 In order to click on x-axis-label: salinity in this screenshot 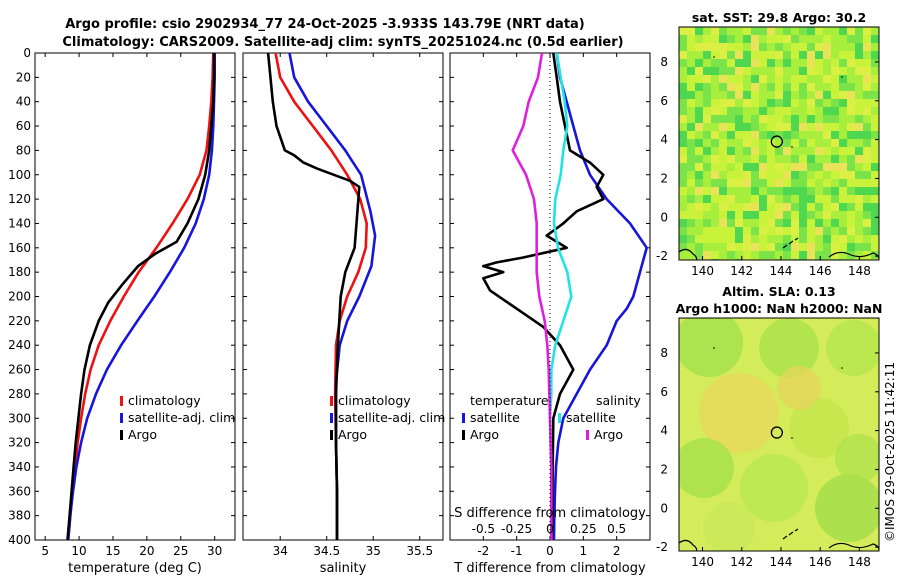, I will do `click(343, 568)`.